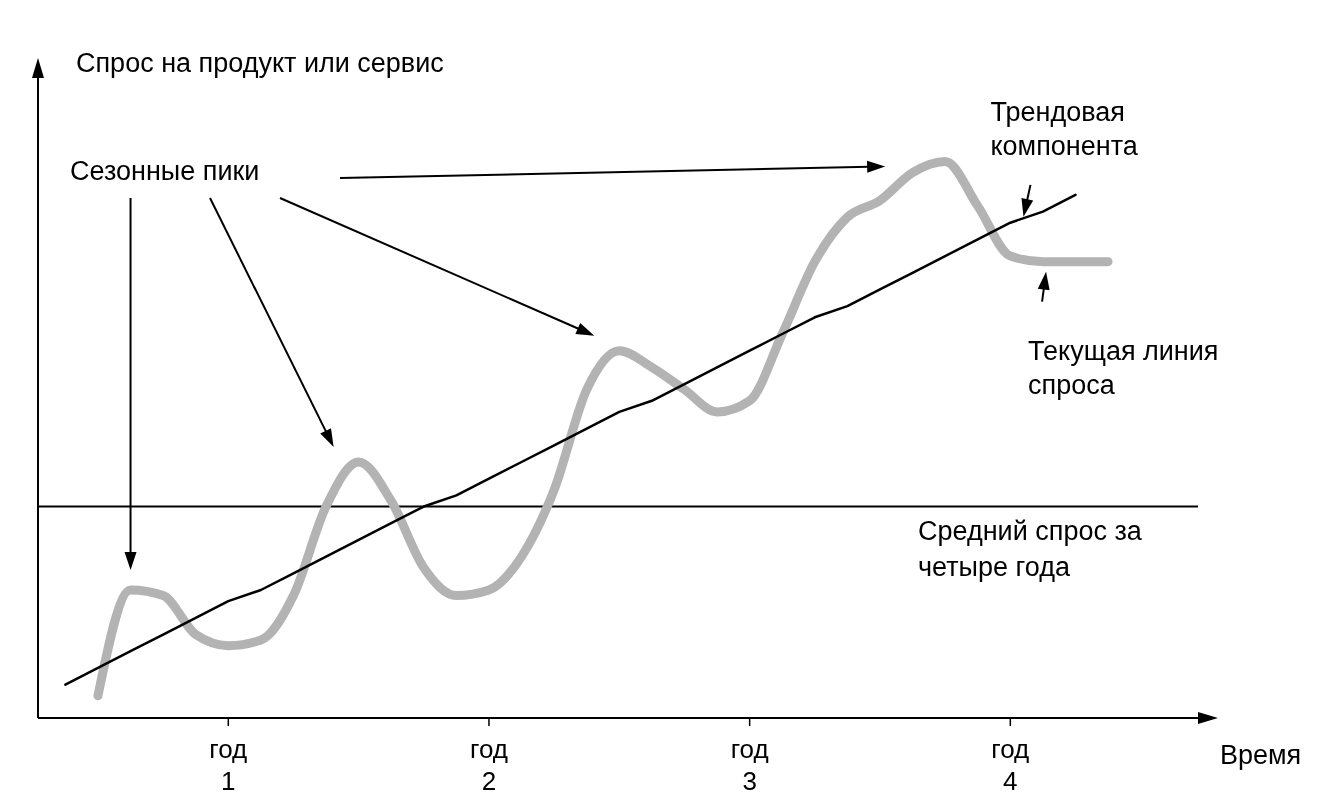  I want to click on y-axis-title: Спрос на продукт или сервис, so click(260, 63).